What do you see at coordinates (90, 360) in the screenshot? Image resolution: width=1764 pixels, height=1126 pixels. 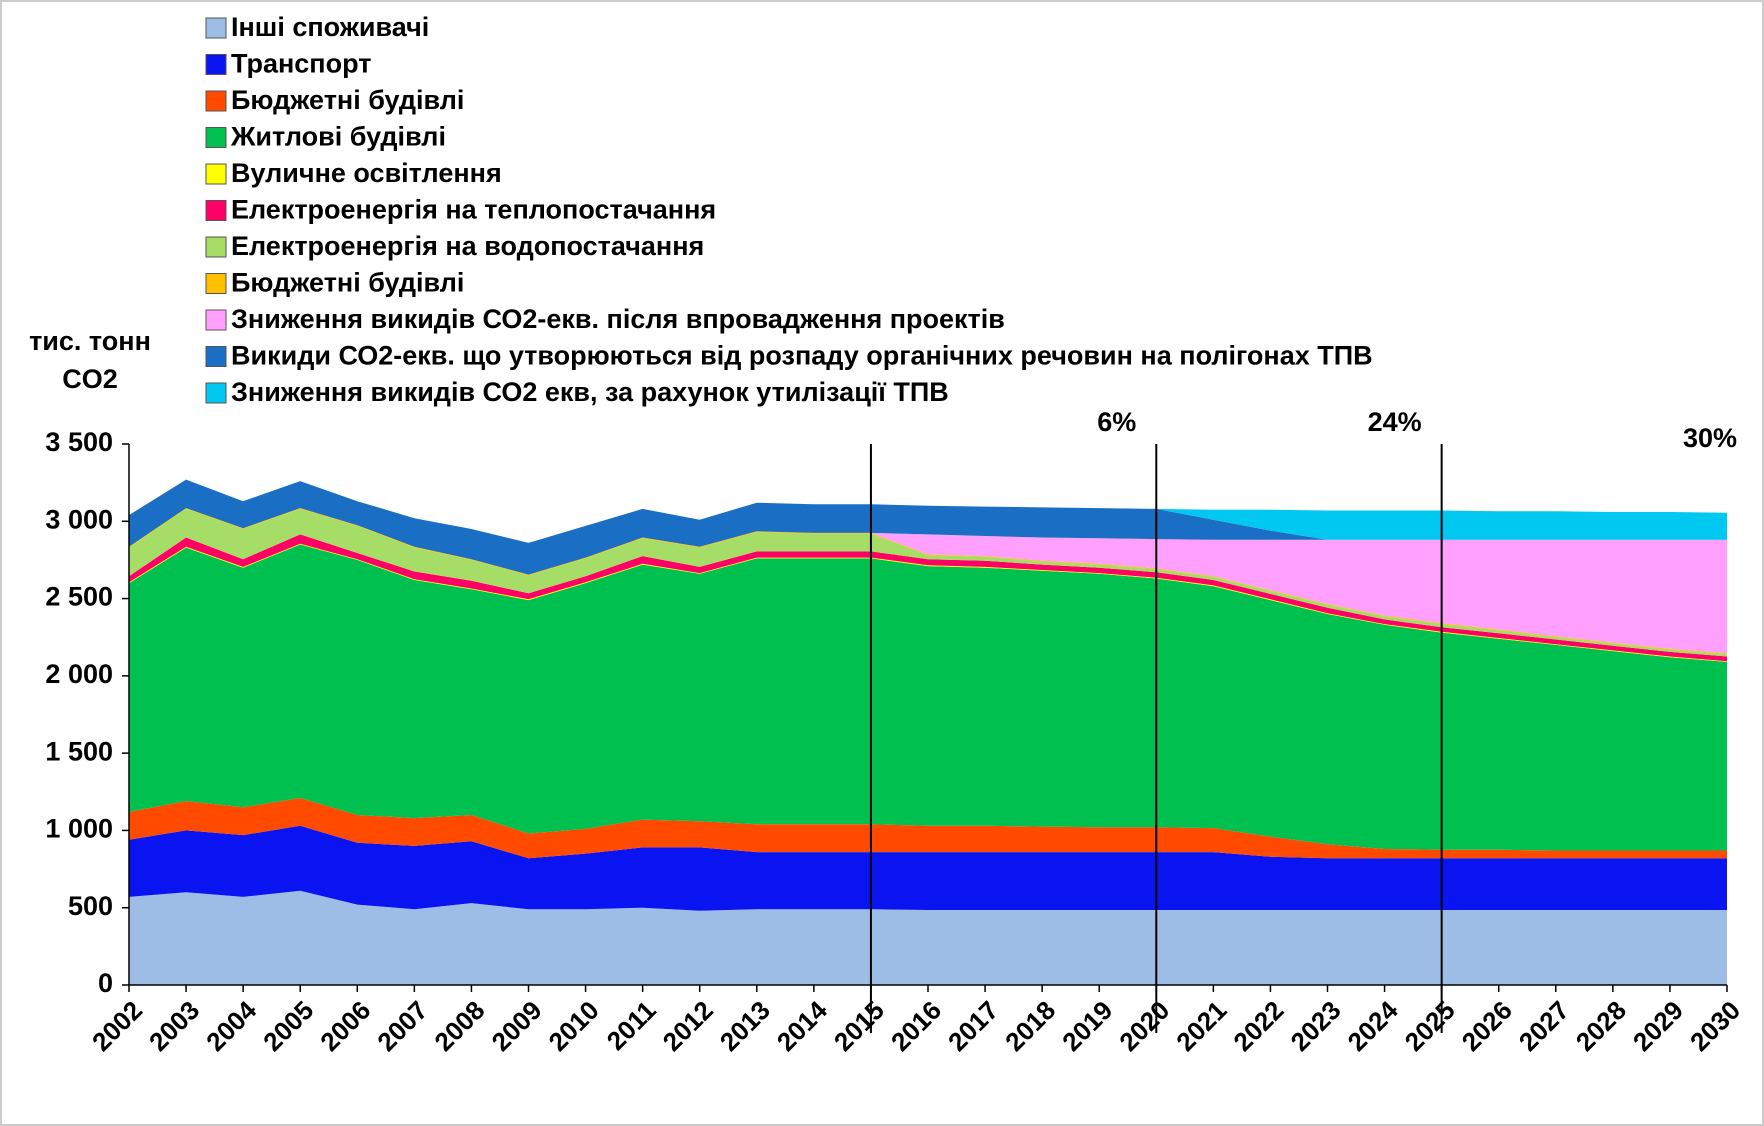 I see `y-axis-label: тис. тонн CO2` at bounding box center [90, 360].